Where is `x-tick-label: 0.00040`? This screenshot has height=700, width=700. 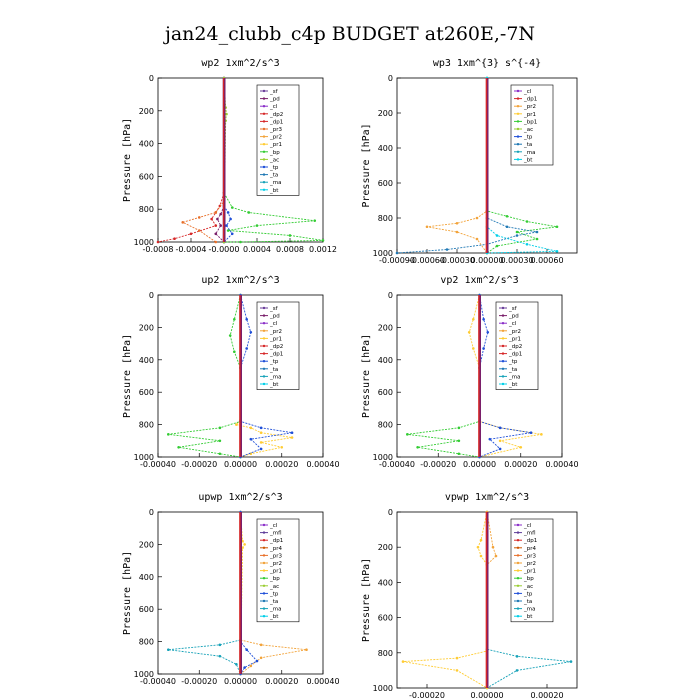 x-tick-label: 0.00040 is located at coordinates (322, 464).